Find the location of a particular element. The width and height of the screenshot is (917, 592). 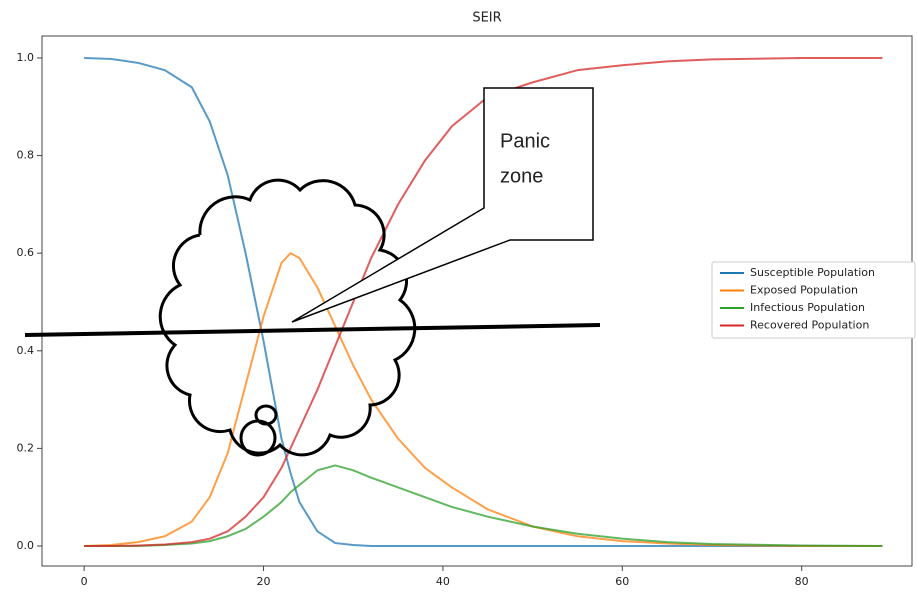

thought-cloud is located at coordinates (287, 317).